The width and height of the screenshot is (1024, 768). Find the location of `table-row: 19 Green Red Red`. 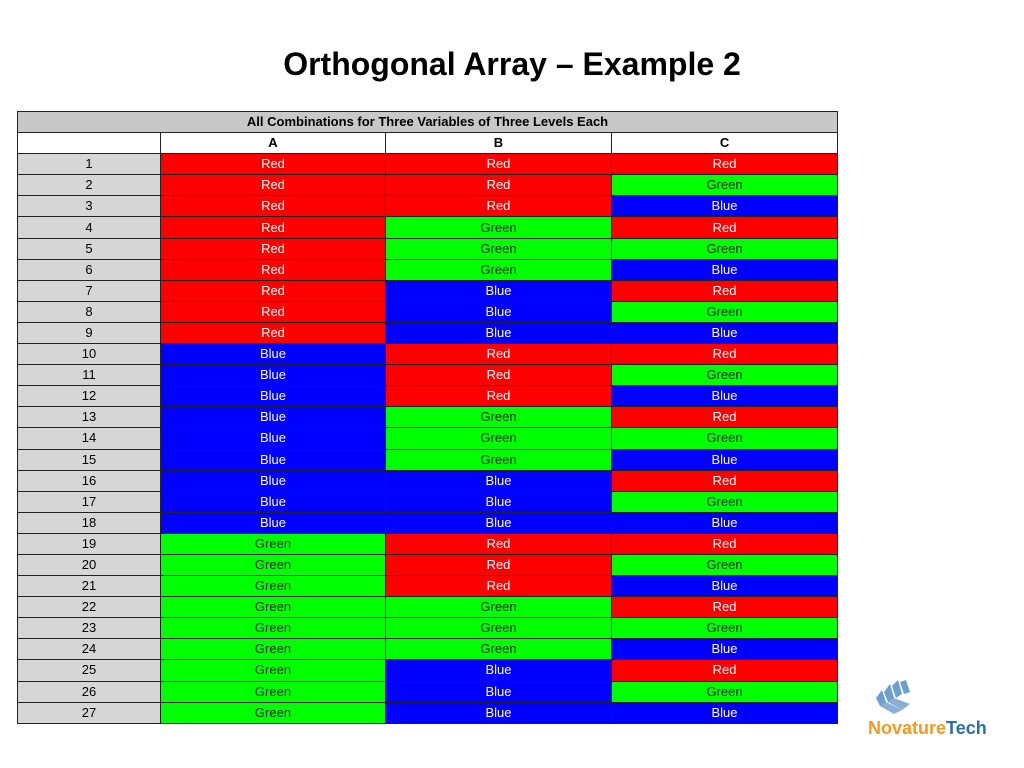

table-row: 19 Green Red Red is located at coordinates (428, 543).